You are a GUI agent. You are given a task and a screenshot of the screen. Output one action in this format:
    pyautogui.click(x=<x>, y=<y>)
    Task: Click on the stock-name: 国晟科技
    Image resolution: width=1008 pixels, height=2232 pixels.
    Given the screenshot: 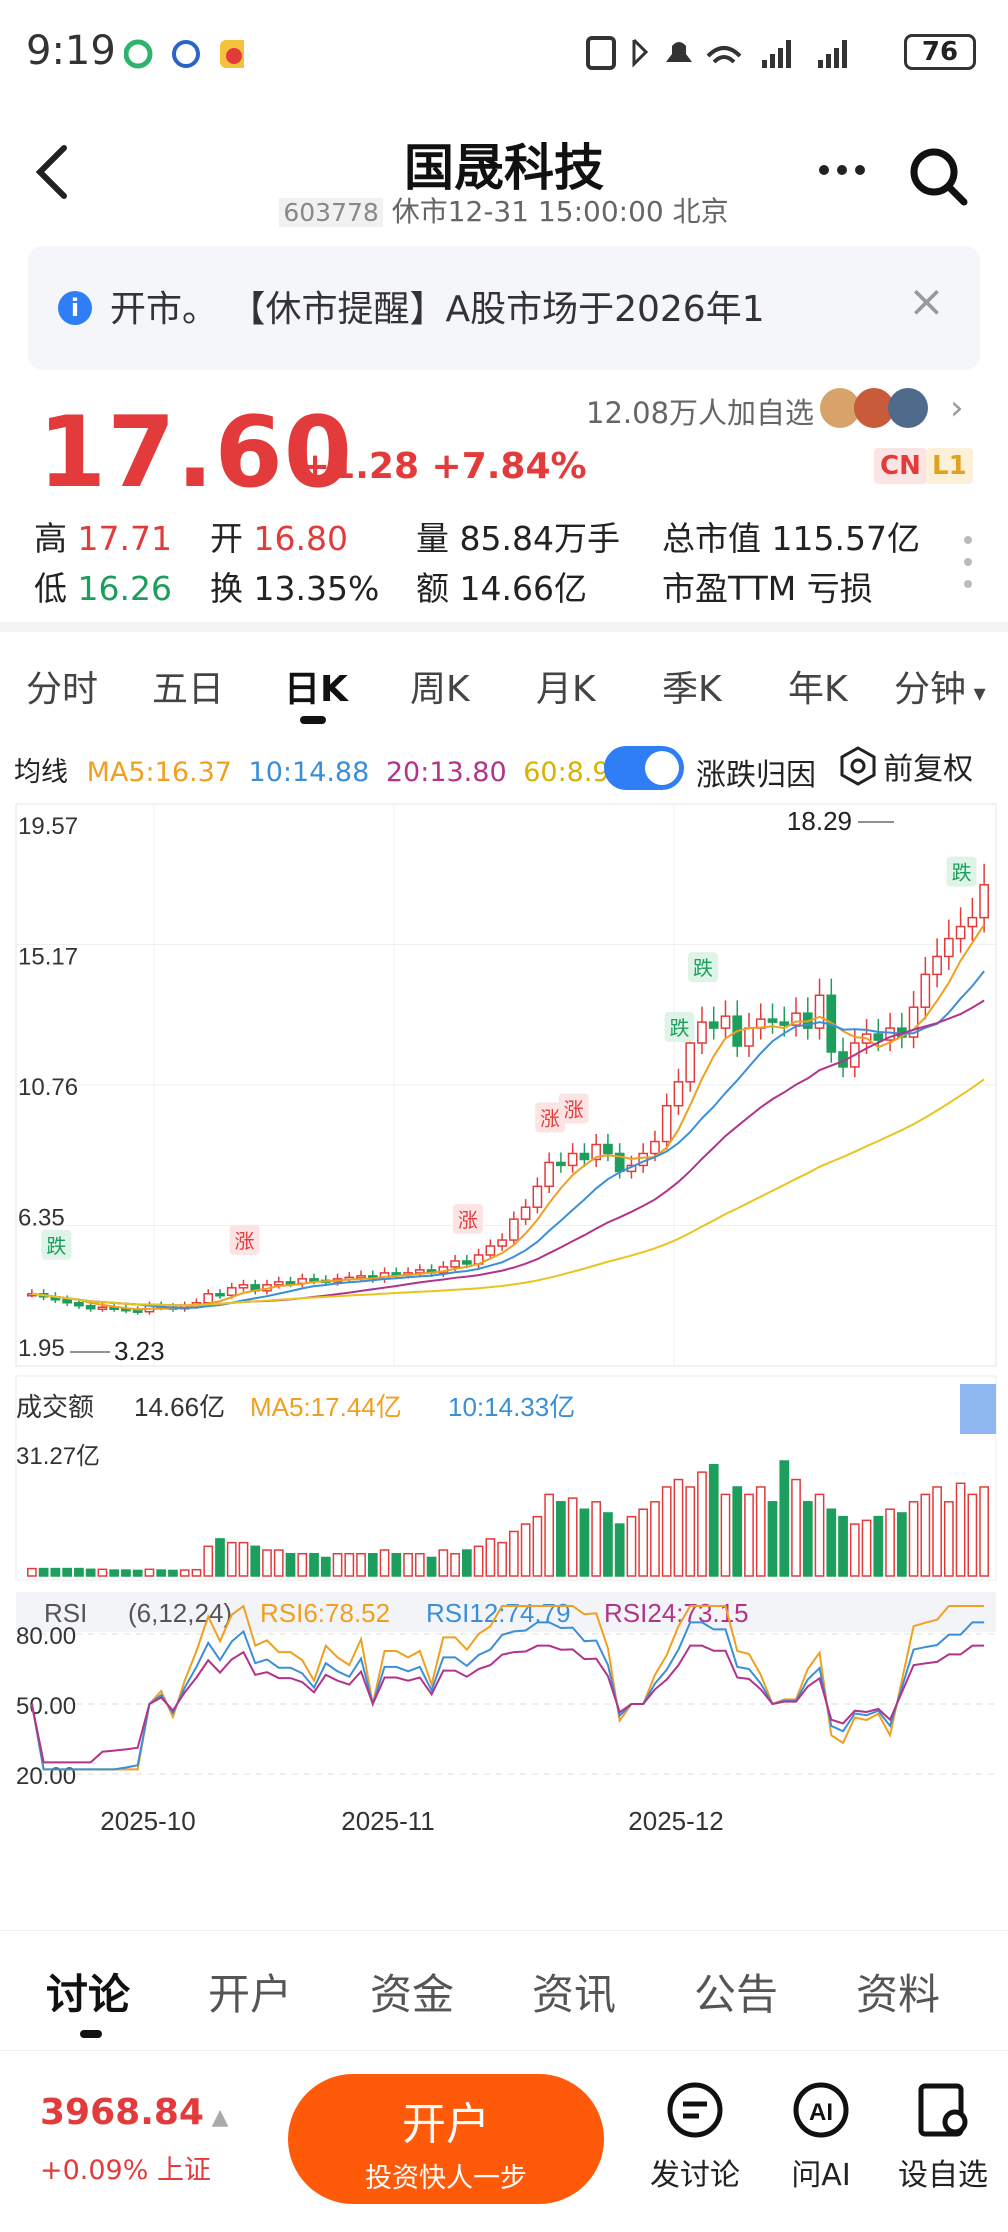 What is the action you would take?
    pyautogui.click(x=504, y=168)
    